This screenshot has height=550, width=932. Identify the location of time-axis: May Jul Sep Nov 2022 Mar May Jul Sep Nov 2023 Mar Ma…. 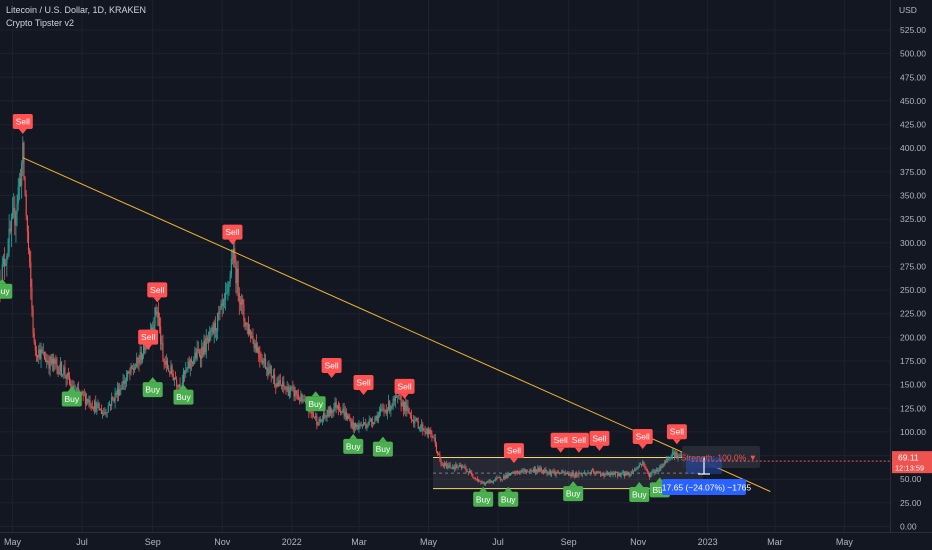
(466, 540).